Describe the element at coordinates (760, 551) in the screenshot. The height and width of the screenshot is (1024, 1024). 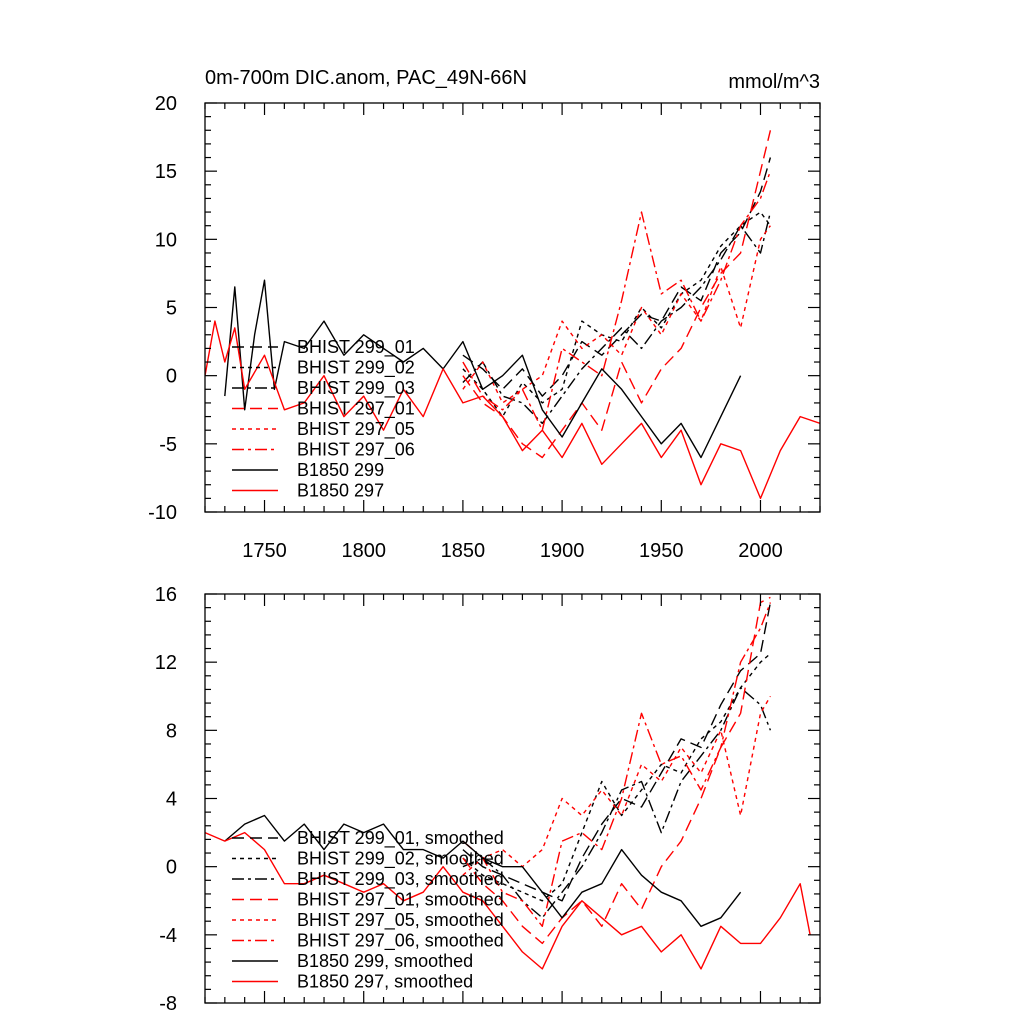
I see `x-tick-label: 2000` at that location.